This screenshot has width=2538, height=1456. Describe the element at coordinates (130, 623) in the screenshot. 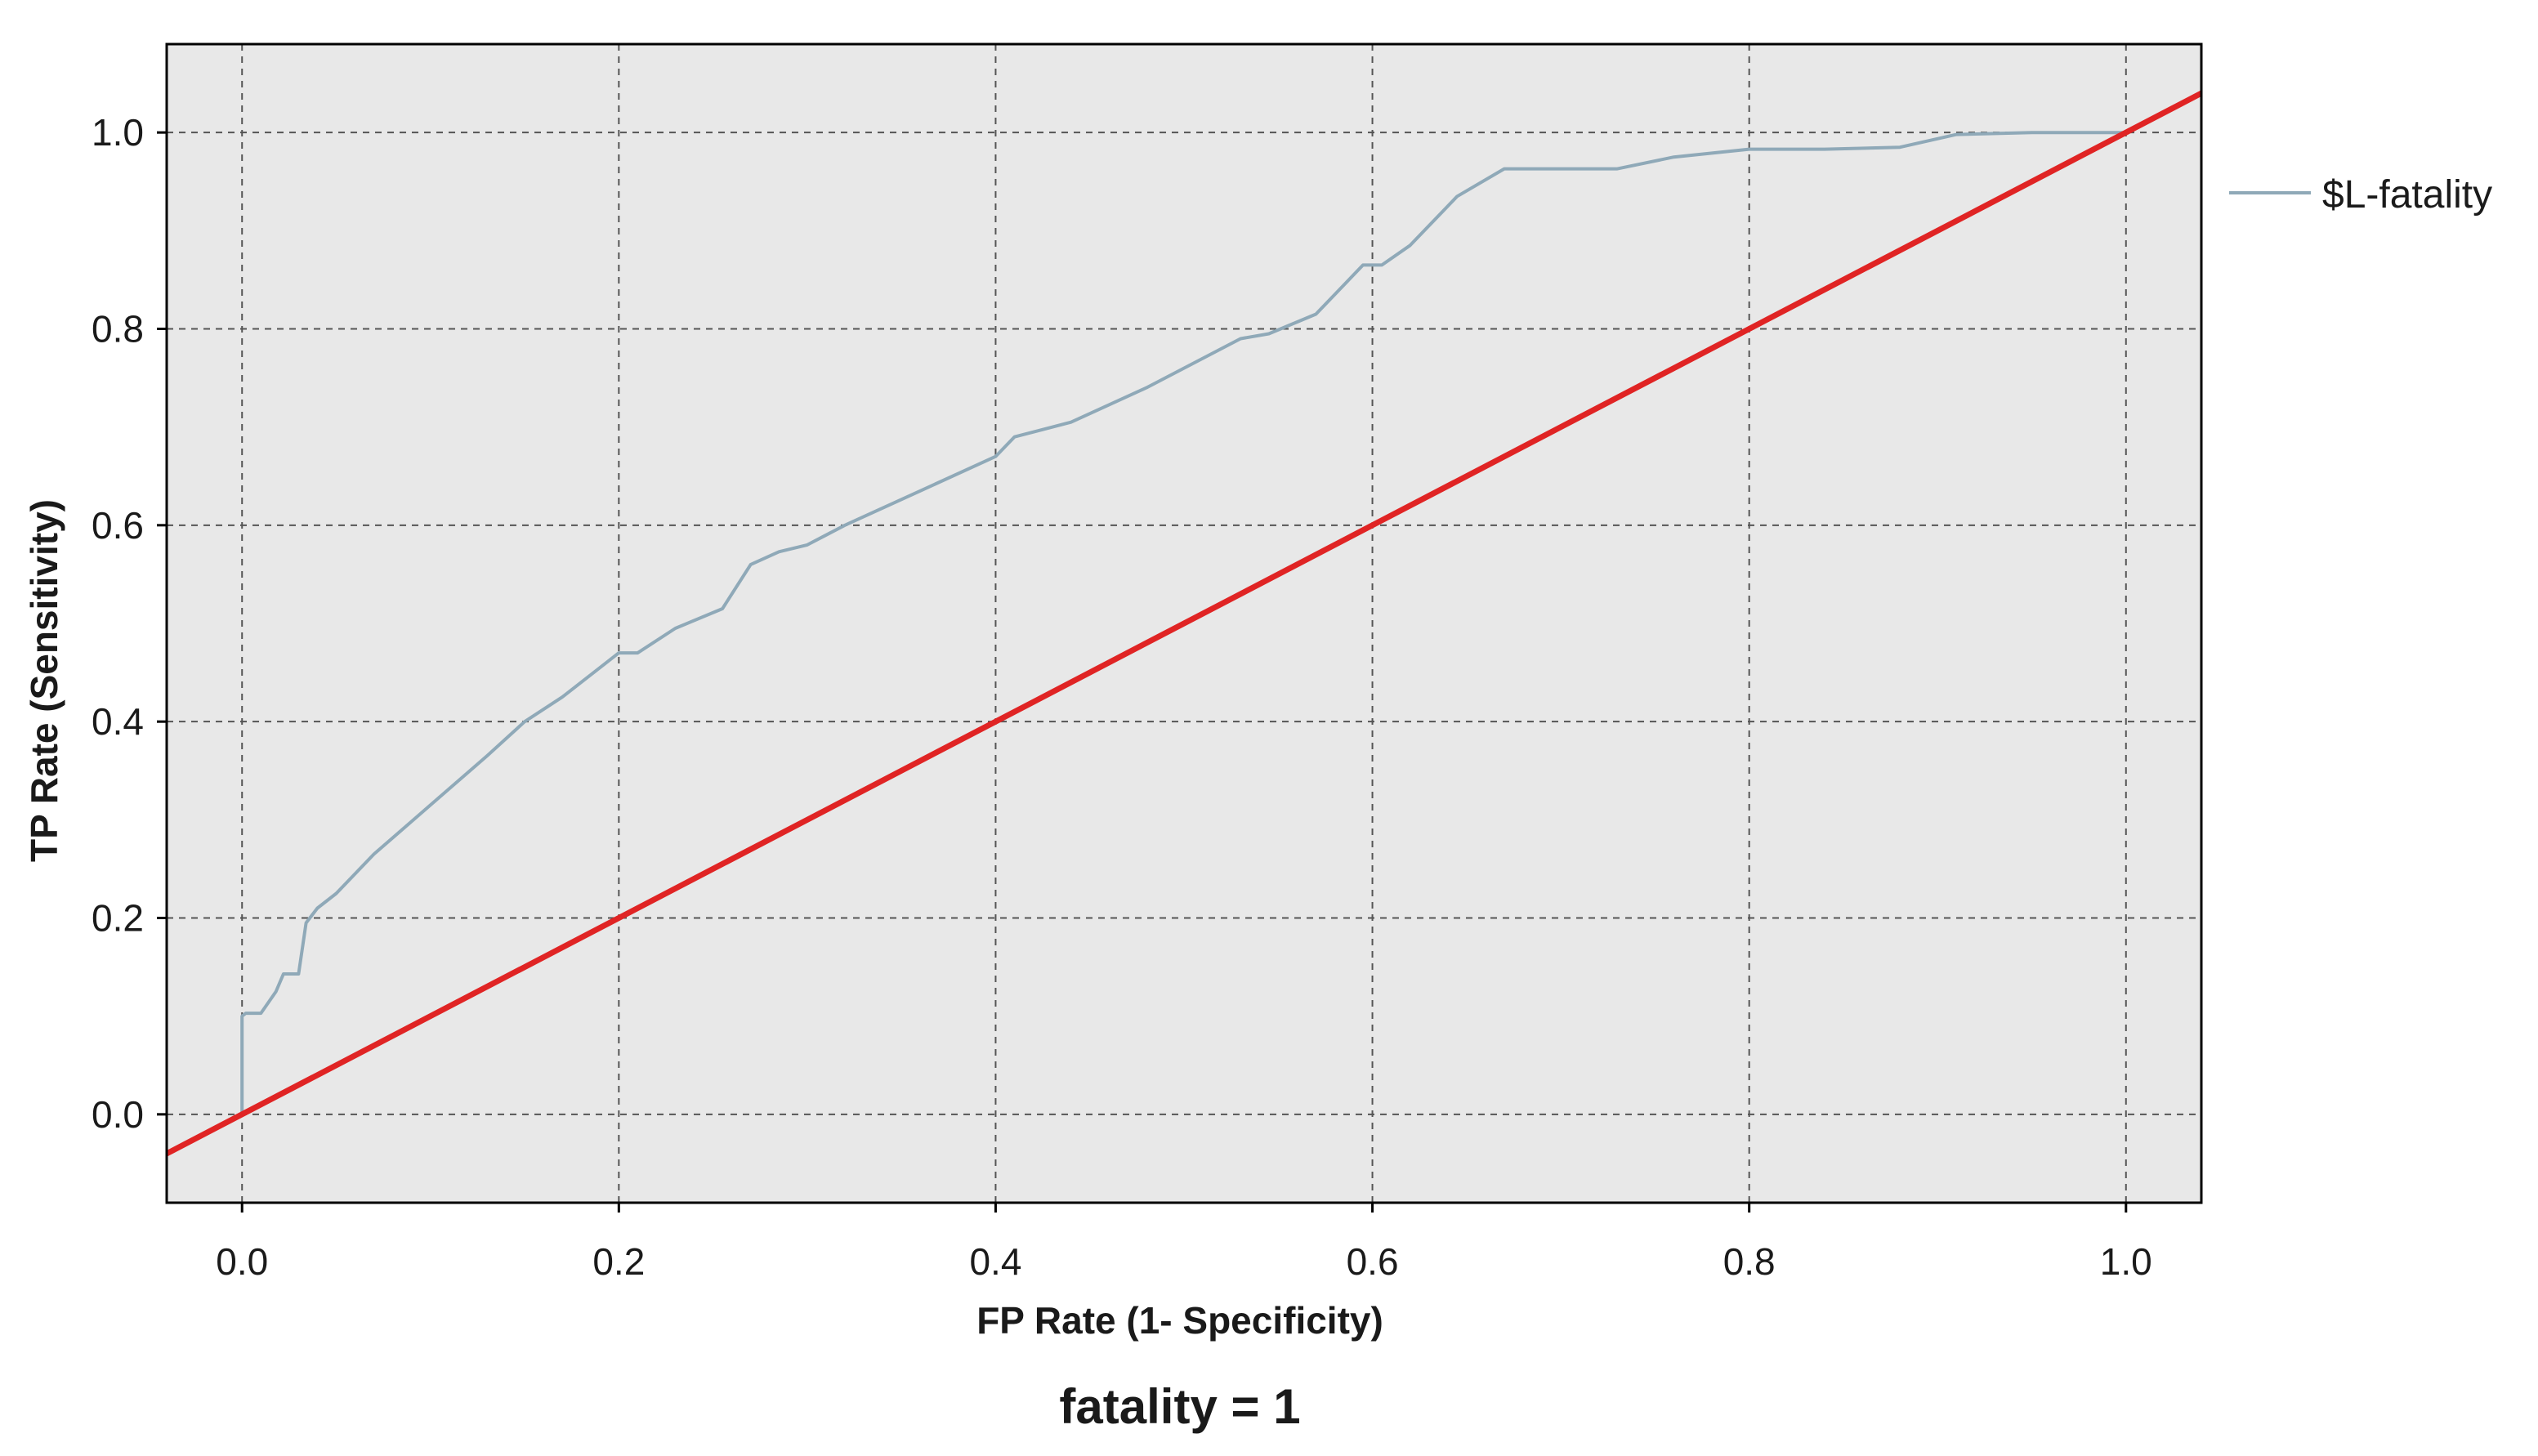

I see `y-axis-ticks: 0.0 0.2 0.4 0.6 0.8 1.0` at that location.